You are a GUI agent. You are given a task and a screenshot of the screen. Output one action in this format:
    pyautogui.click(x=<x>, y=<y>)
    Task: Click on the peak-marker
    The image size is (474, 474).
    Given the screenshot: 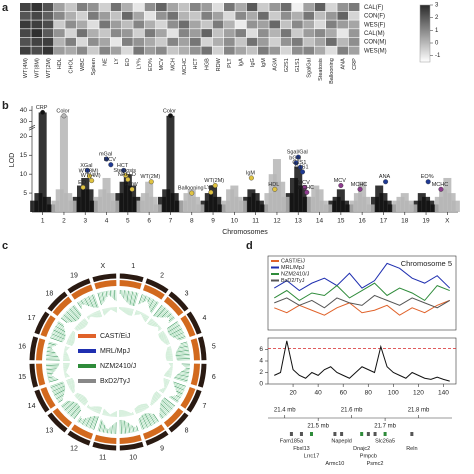 What is the action you would take?
    pyautogui.click(x=305, y=187)
    